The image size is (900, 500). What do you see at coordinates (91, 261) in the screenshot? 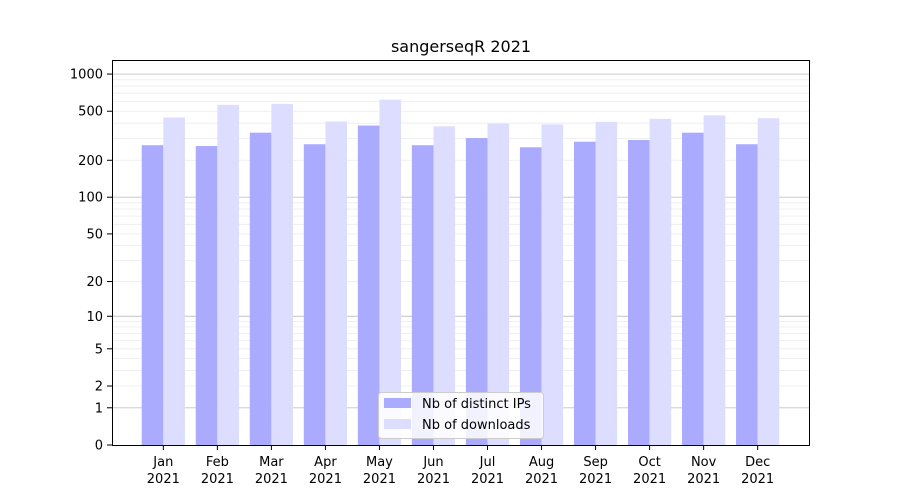
I see `y-axis: 0 1 2 5 10 20 50 100 200 500 1000` at bounding box center [91, 261].